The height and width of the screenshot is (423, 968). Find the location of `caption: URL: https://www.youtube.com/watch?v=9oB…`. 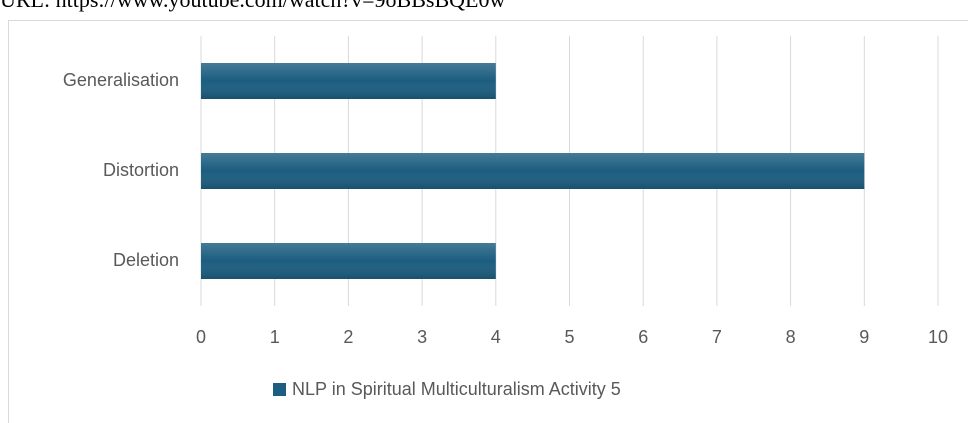

caption: URL: https://www.youtube.com/watch?v=9oB… is located at coordinates (252, 6).